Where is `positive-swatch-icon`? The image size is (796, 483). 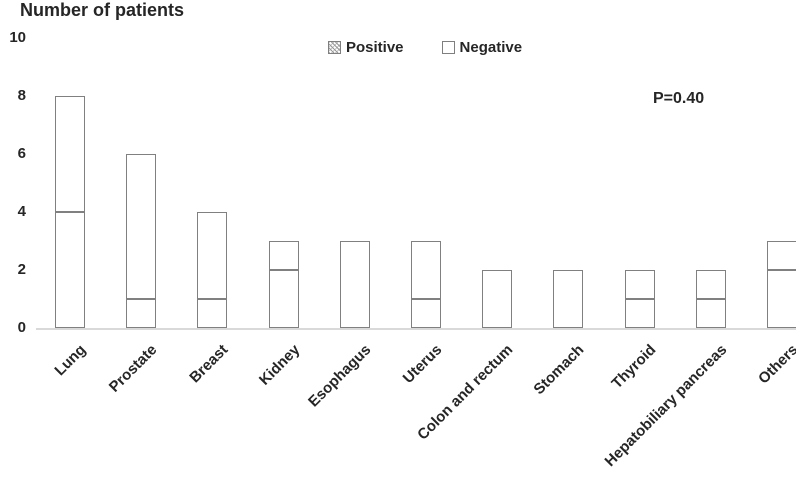 positive-swatch-icon is located at coordinates (334, 47).